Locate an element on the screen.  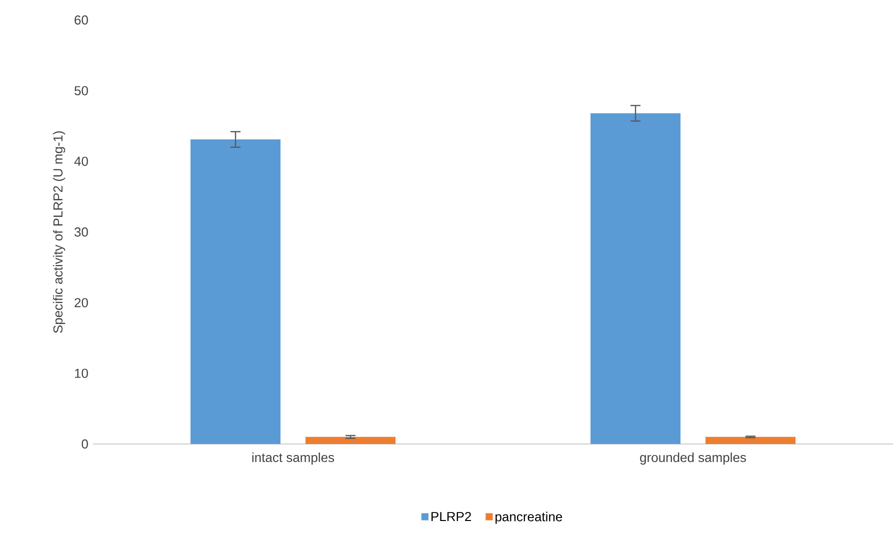
y-tick-label: 0 is located at coordinates (85, 444).